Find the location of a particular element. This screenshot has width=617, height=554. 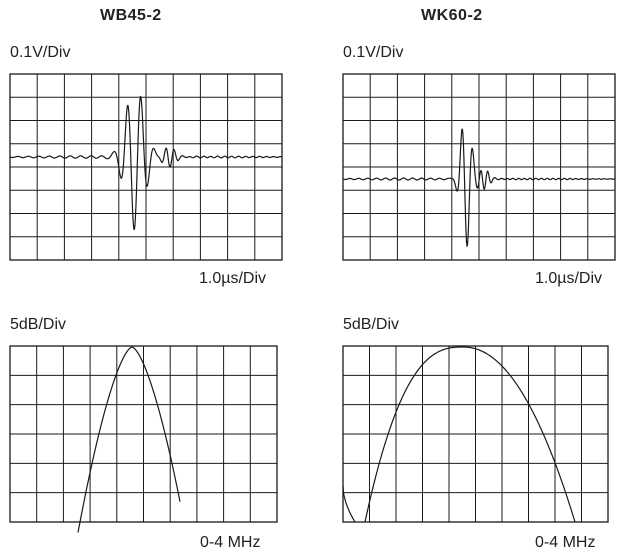

left-spectrum-freq-range: 0-4 MHz is located at coordinates (230, 542).